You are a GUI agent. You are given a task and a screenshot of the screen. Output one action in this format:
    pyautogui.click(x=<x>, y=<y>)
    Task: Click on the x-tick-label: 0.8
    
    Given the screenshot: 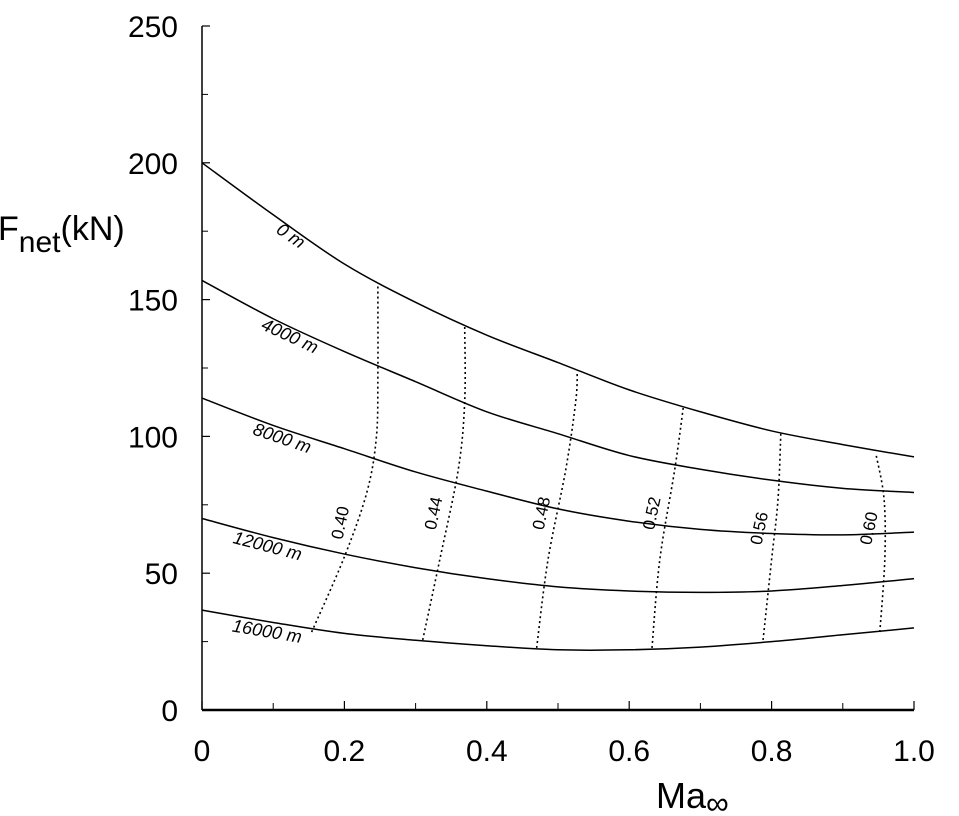 What is the action you would take?
    pyautogui.click(x=772, y=751)
    